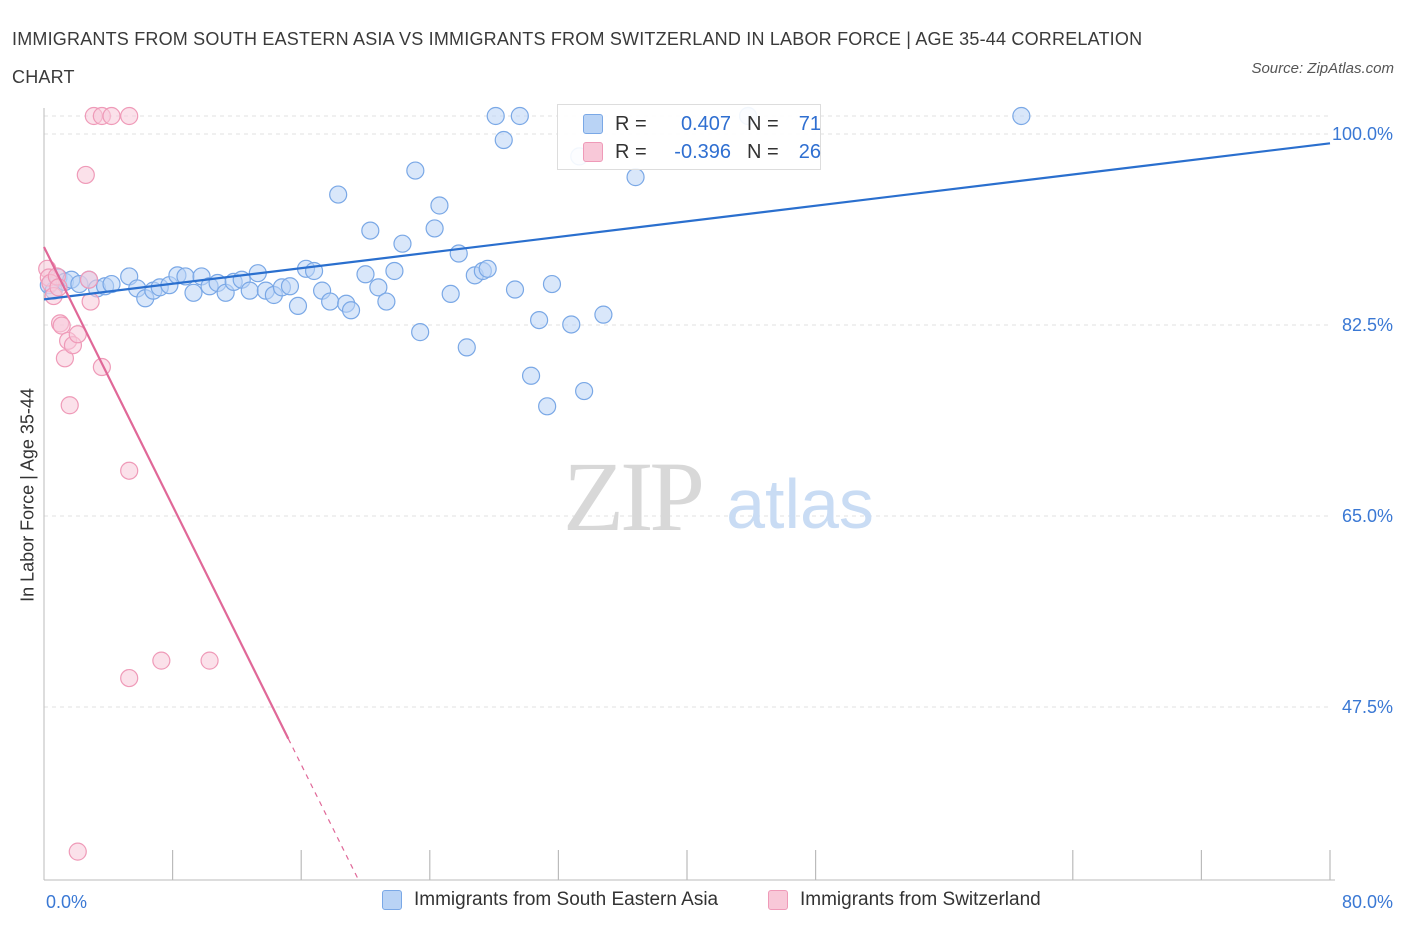 The width and height of the screenshot is (1406, 930). What do you see at coordinates (322, 808) in the screenshot?
I see `trend-line-extension-pink` at bounding box center [322, 808].